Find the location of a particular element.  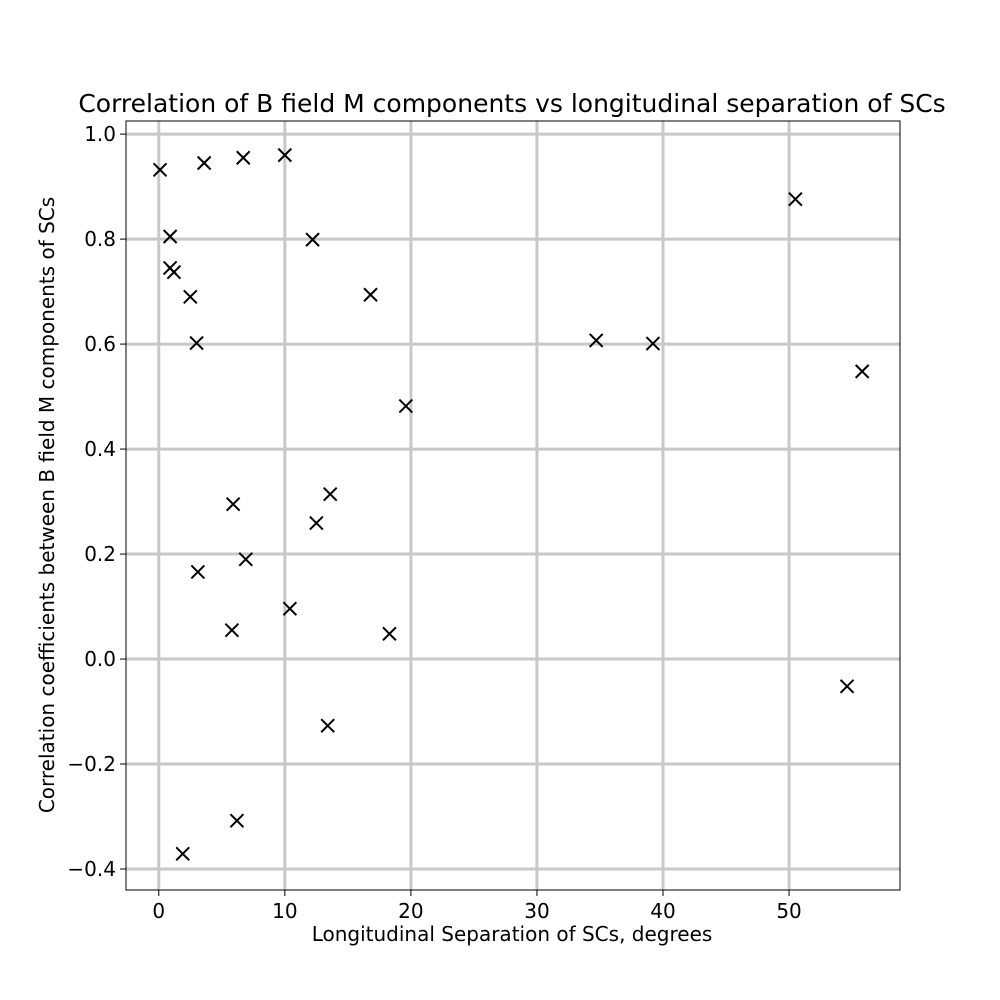

x-axis-label: Longitudinal Separation of SCs, degrees is located at coordinates (512, 934).